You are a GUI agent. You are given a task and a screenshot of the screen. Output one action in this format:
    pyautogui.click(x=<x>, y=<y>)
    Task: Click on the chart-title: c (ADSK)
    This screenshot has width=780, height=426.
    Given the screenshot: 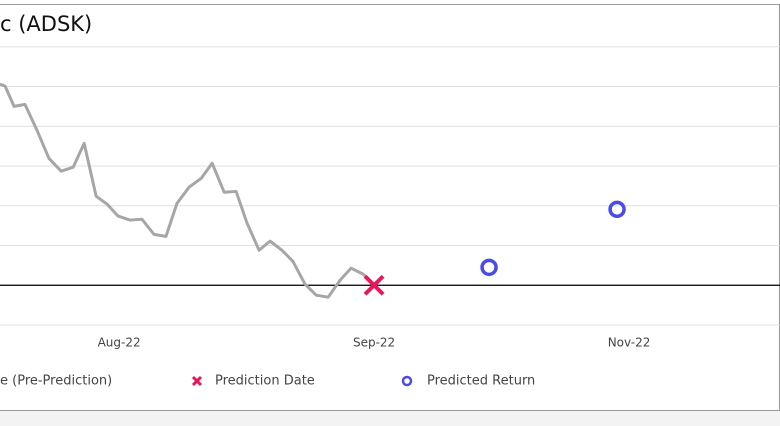 What is the action you would take?
    pyautogui.click(x=46, y=24)
    